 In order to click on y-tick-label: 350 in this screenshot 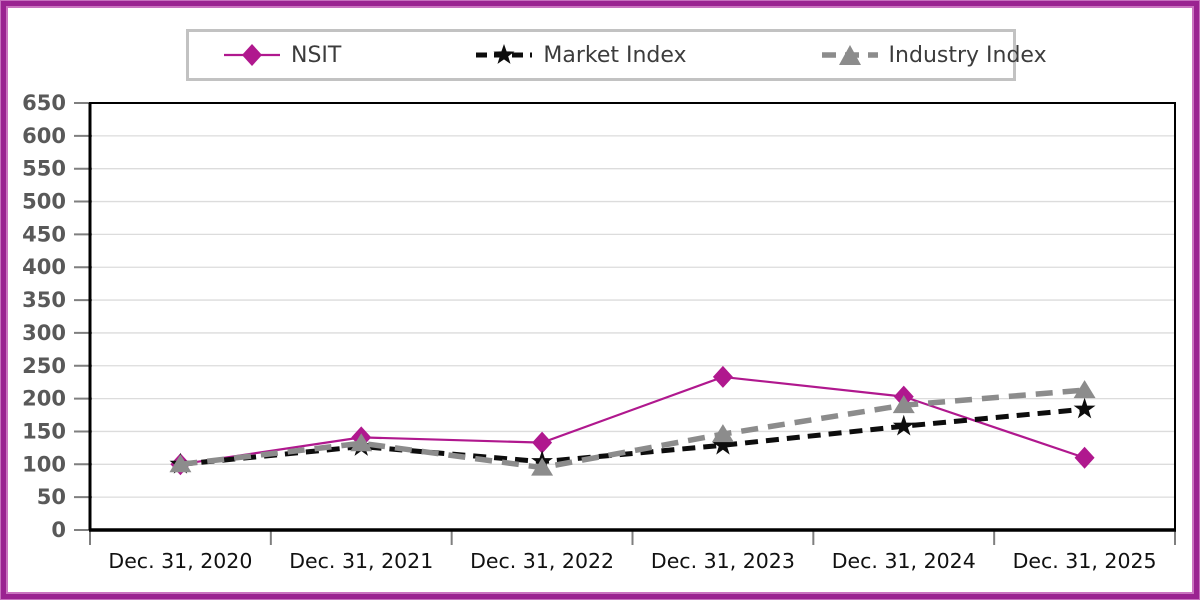, I will do `click(44, 300)`.